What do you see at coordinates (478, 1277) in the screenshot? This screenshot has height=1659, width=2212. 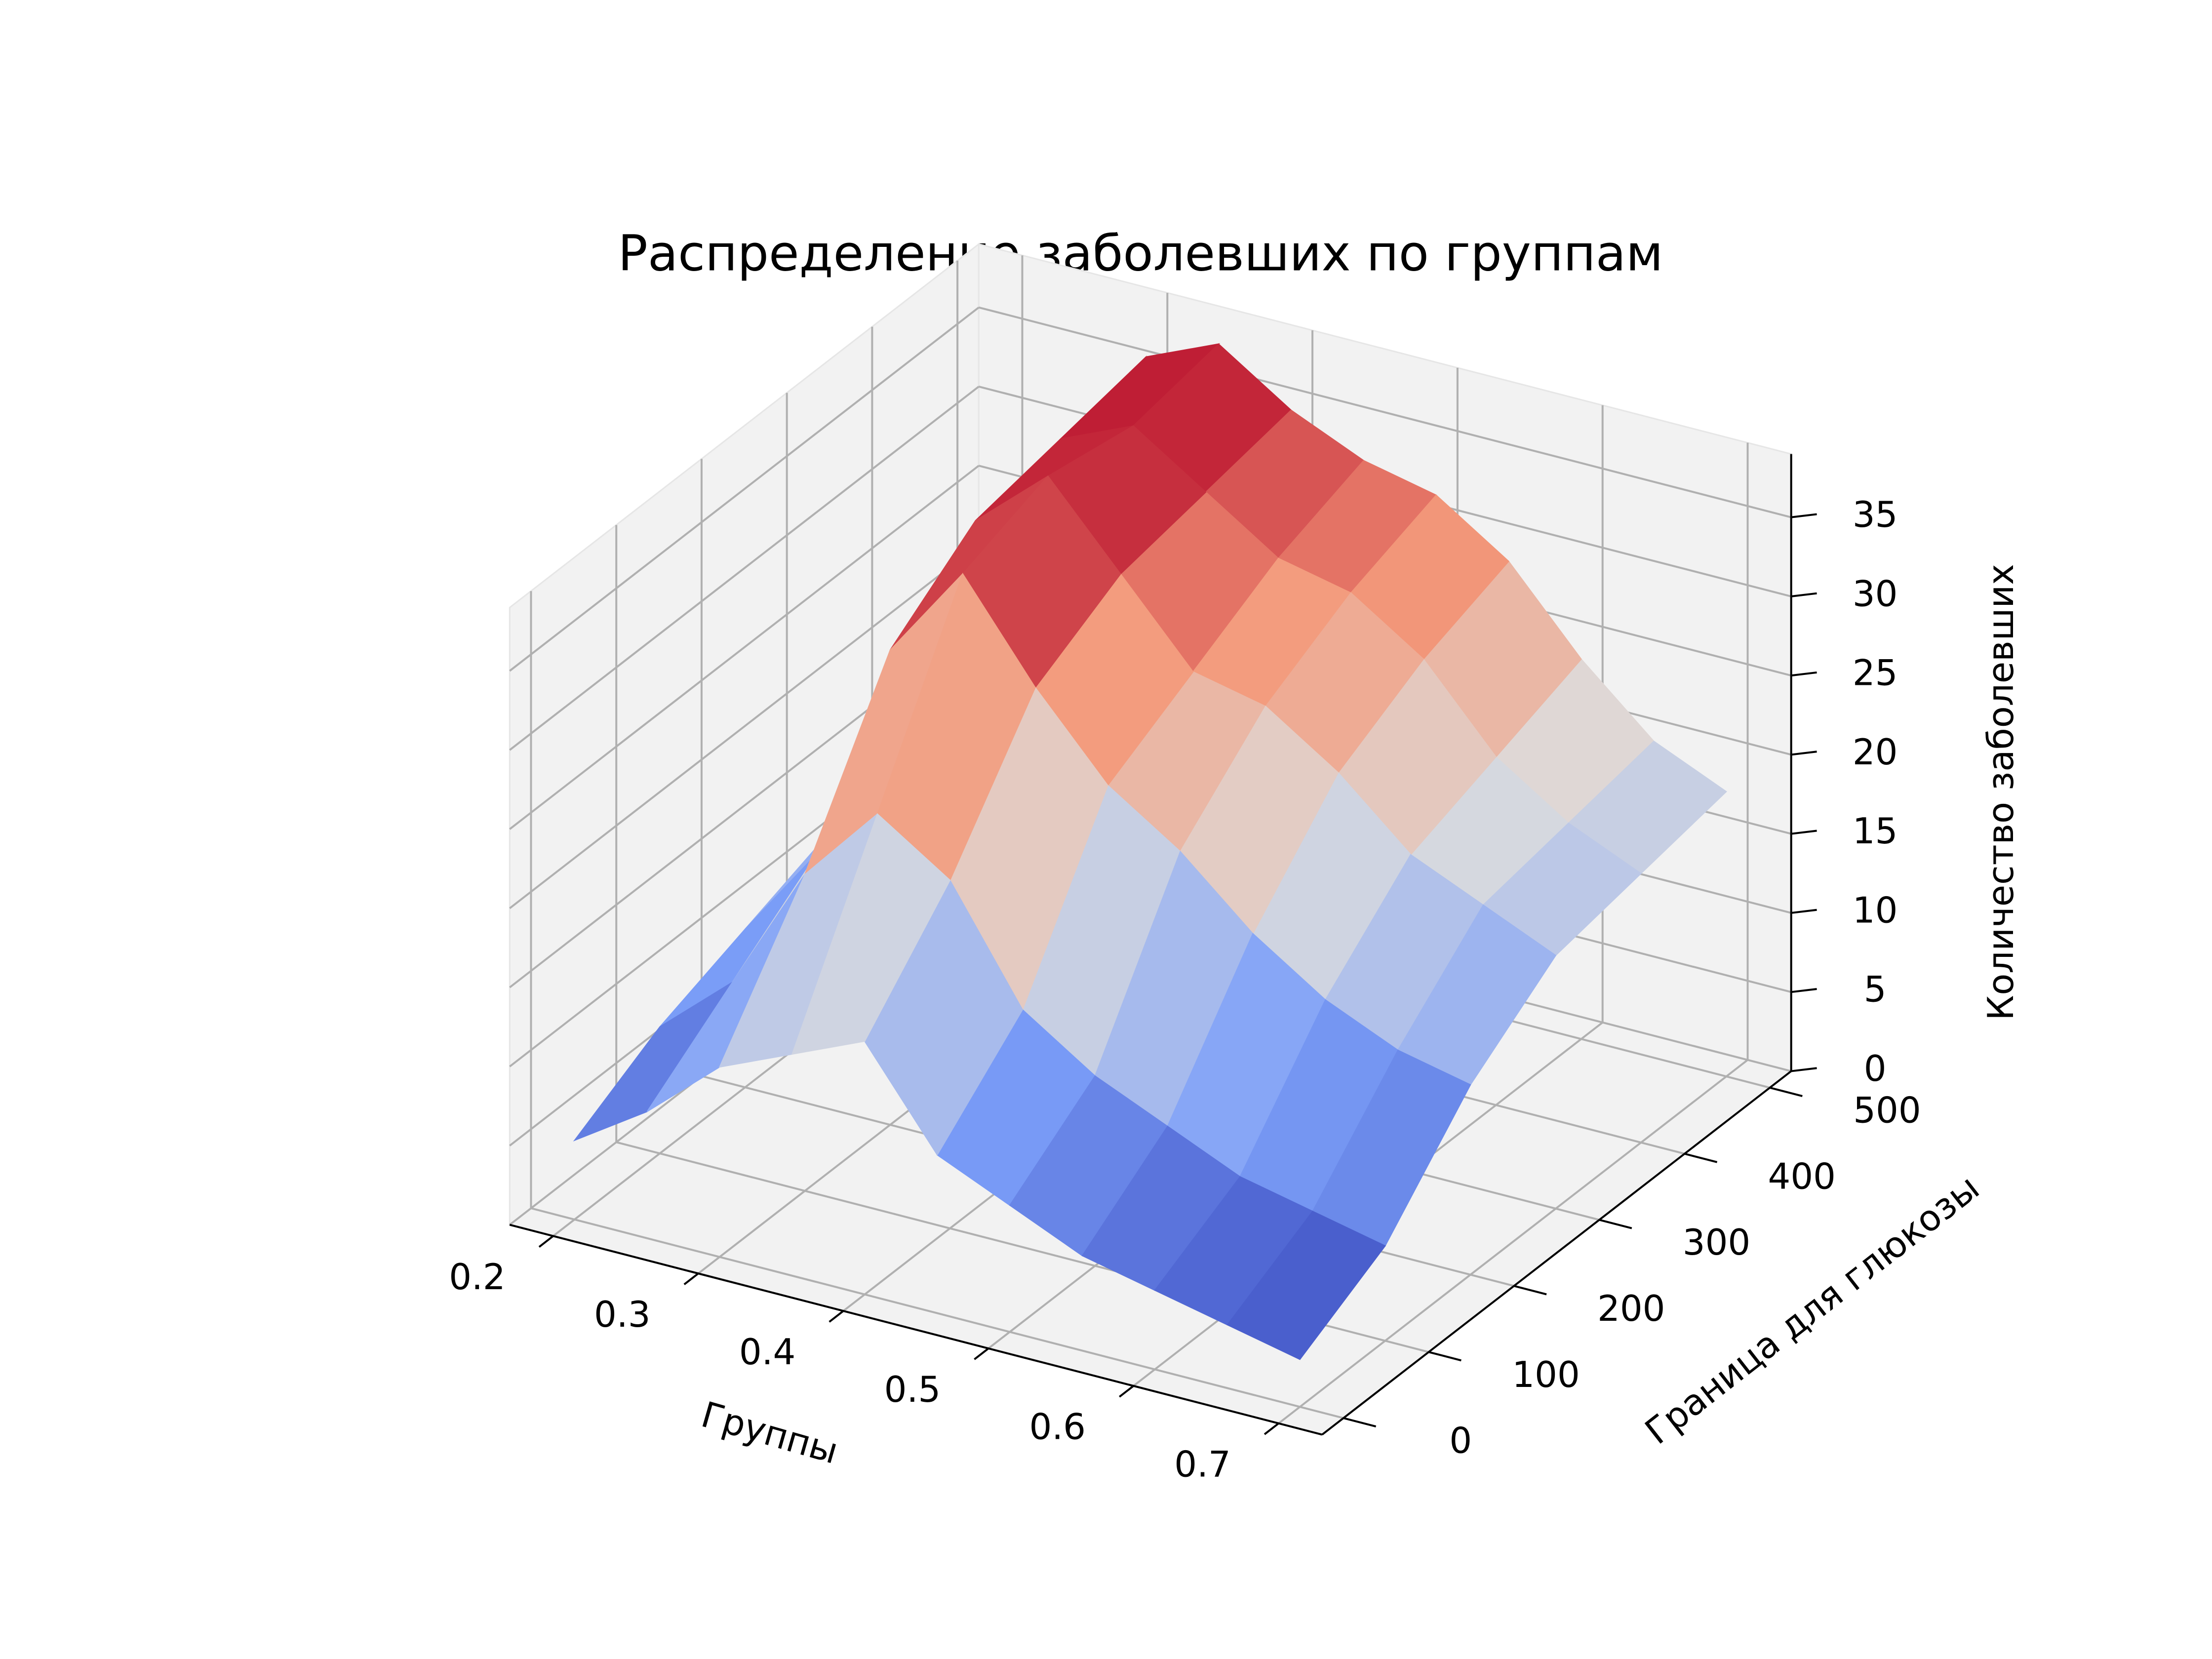 I see `x-tick-label: 0.2` at bounding box center [478, 1277].